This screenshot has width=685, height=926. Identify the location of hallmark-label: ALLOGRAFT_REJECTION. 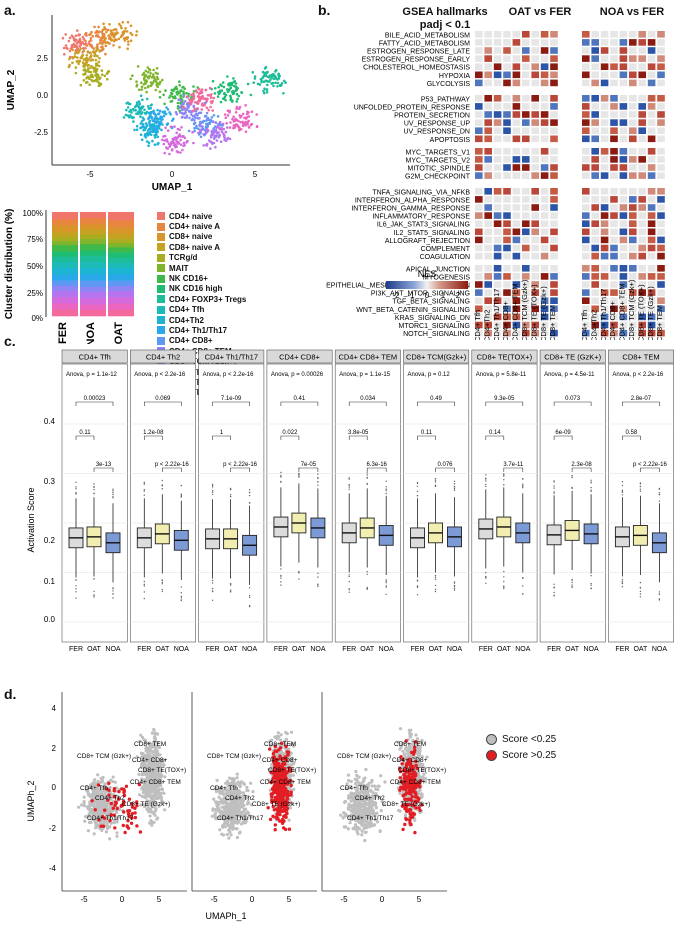
(427, 241).